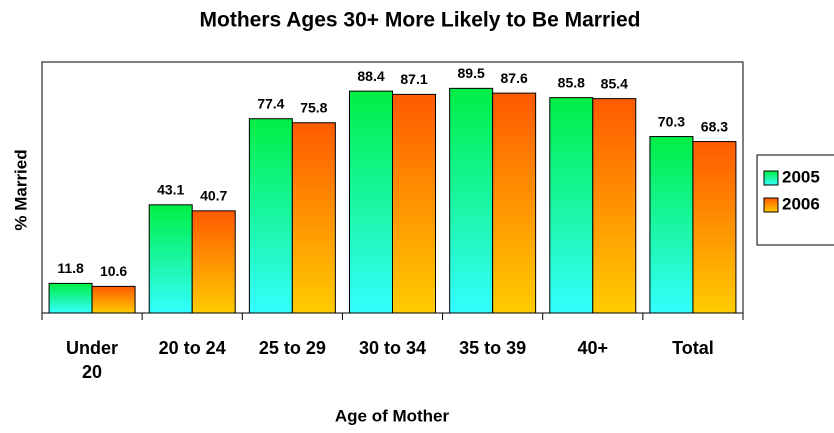  I want to click on value-label: 85.8, so click(571, 82).